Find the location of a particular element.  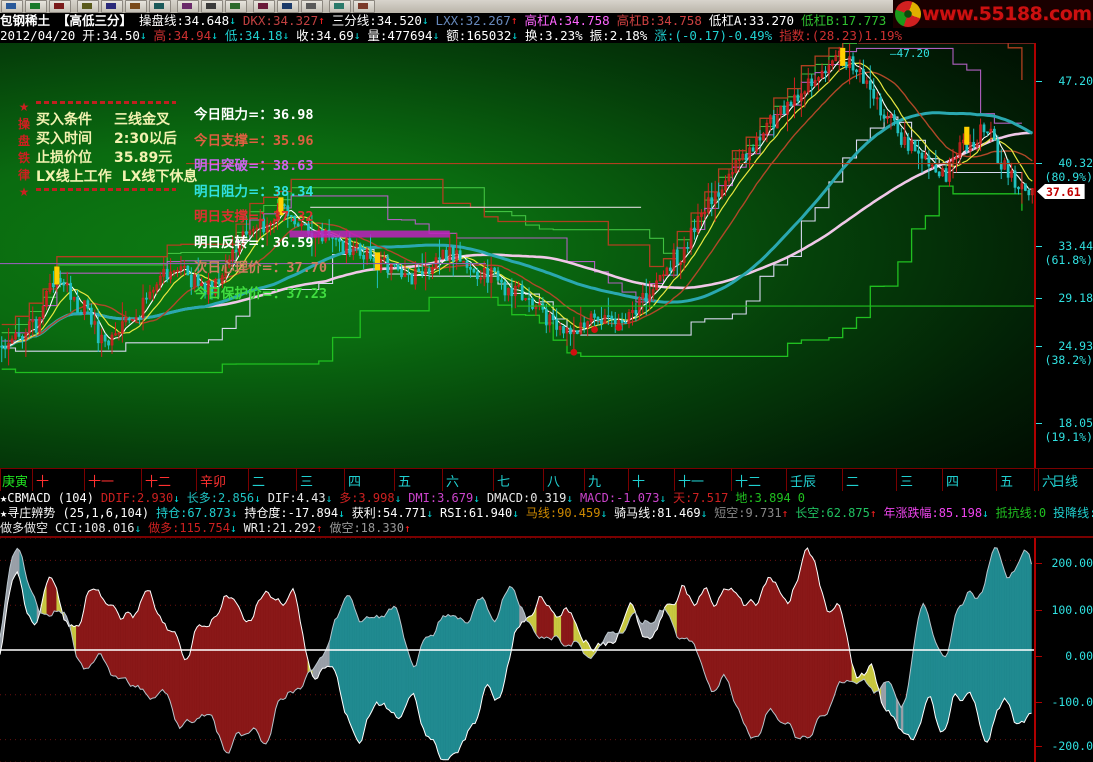

cut-icon is located at coordinates (112, 6).